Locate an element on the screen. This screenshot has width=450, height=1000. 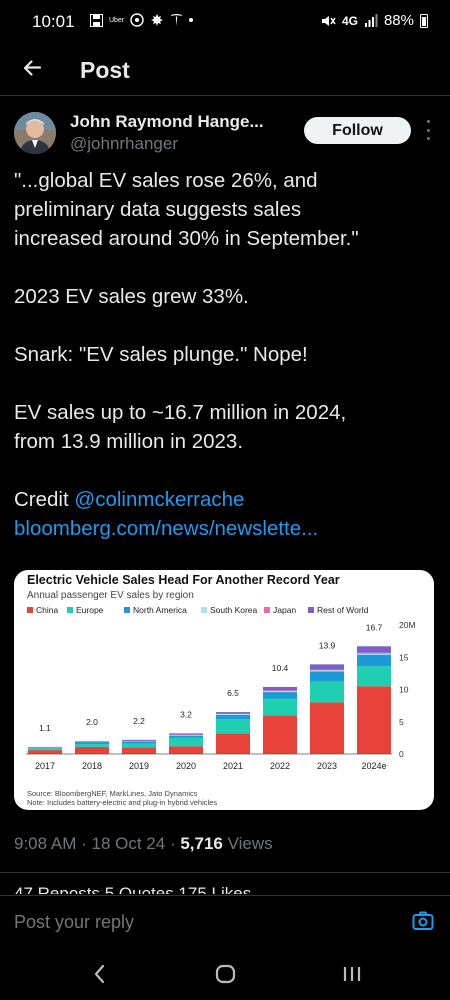
x-tick-label: 2018 is located at coordinates (92, 766).